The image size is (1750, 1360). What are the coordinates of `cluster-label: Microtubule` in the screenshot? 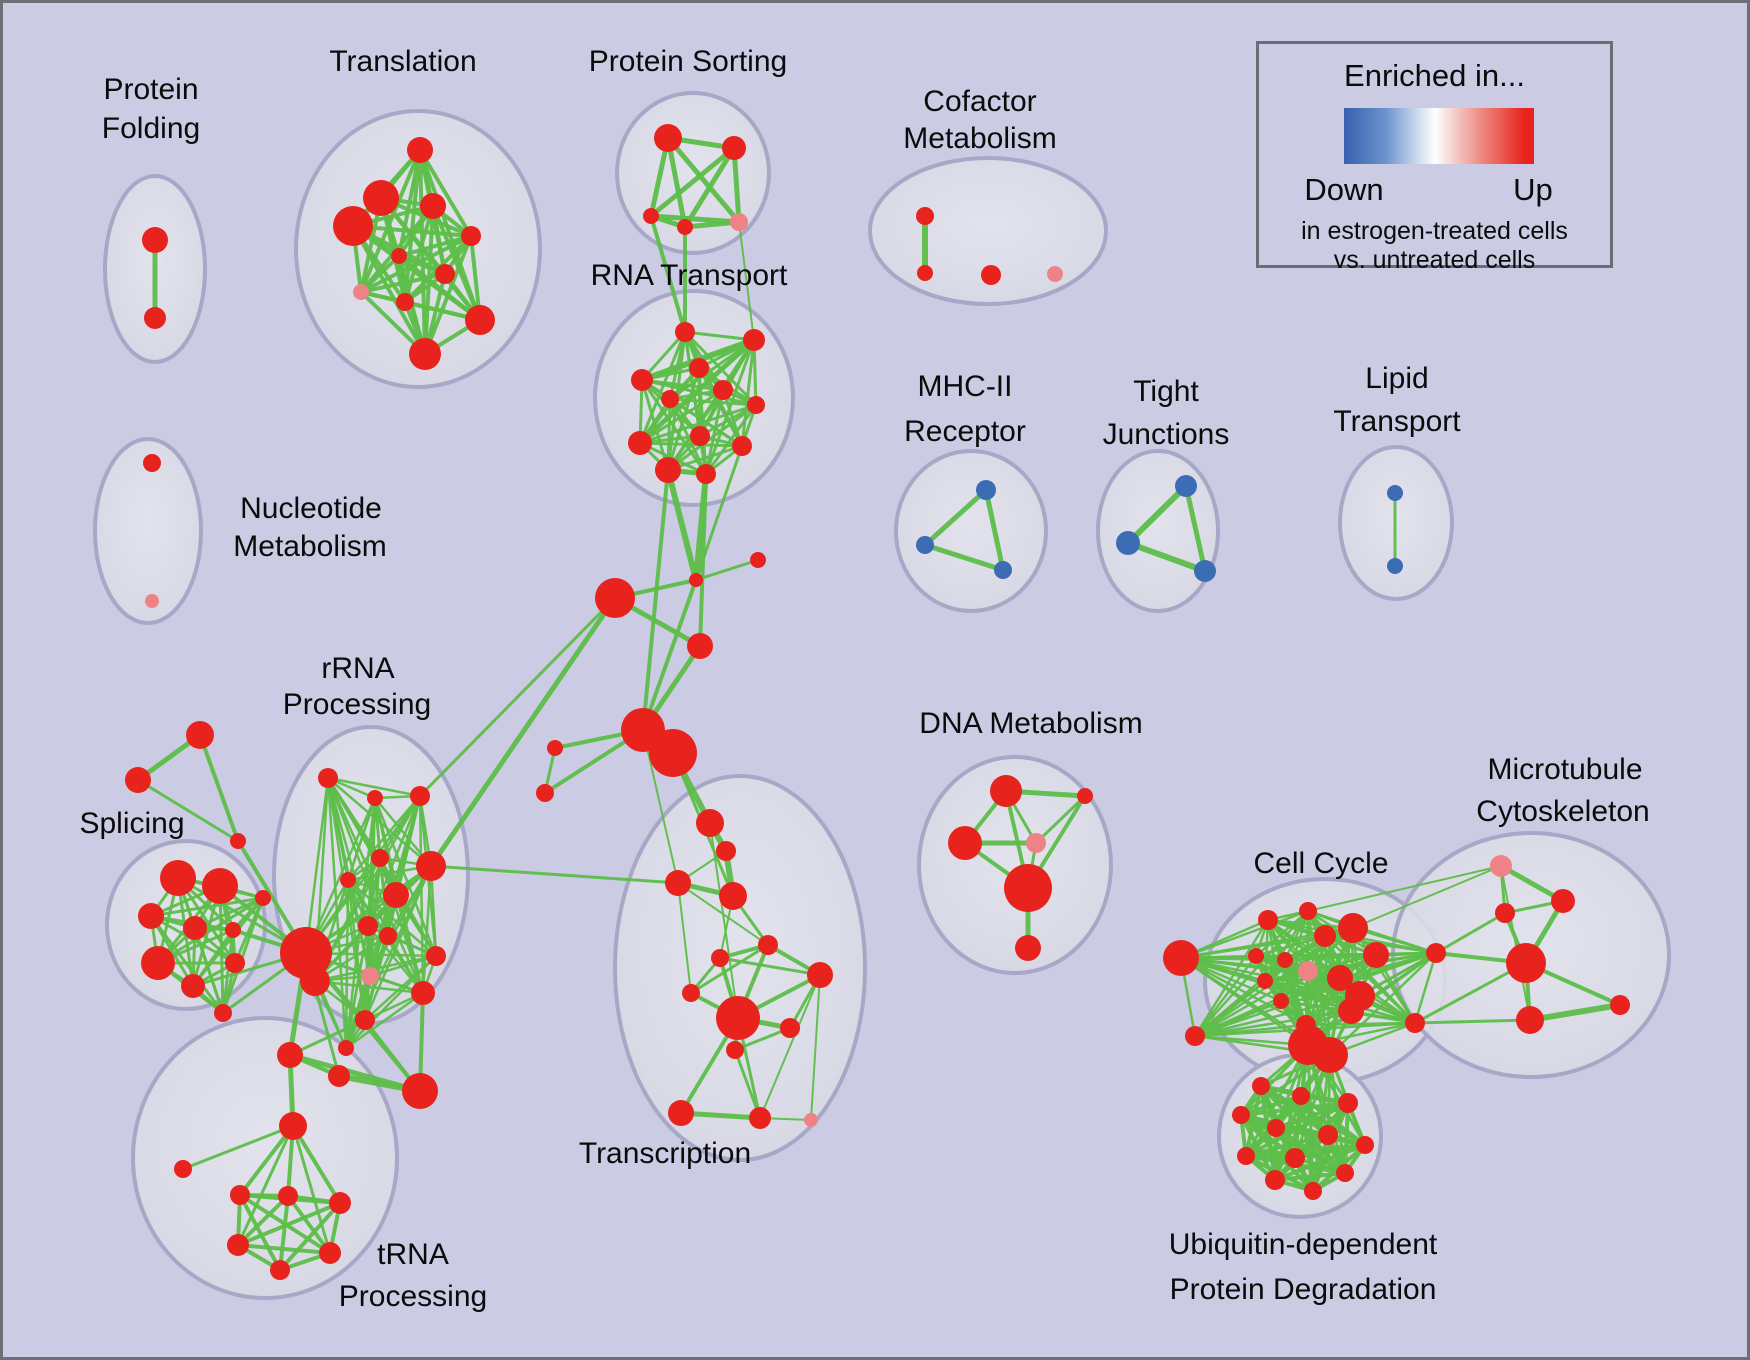 It's located at (1564, 769).